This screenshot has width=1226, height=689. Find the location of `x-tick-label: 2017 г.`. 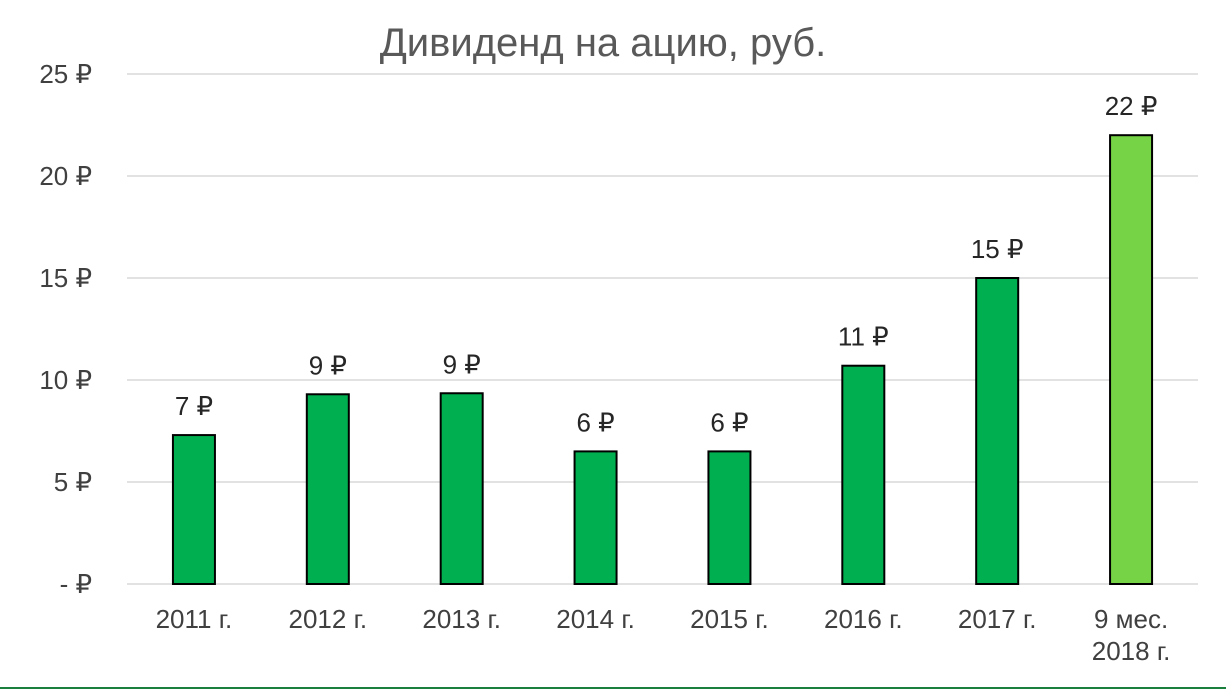

x-tick-label: 2017 г. is located at coordinates (997, 619).